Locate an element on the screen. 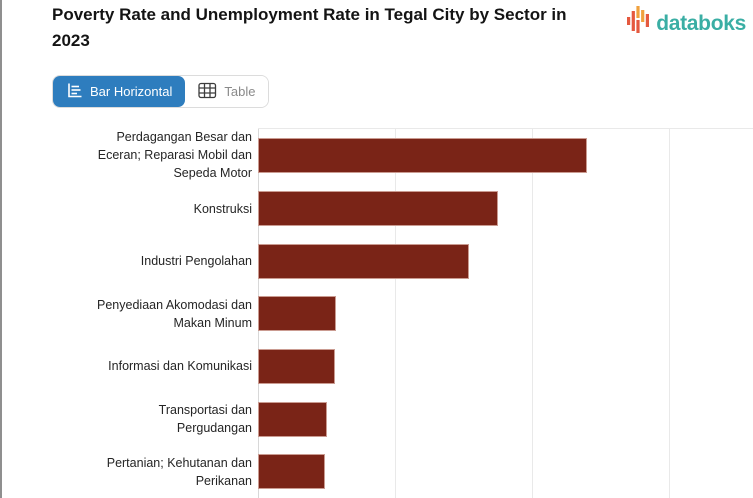 The width and height of the screenshot is (753, 498). chart-row: Pertanian; Kehutanan dan Perikanan is located at coordinates (376, 471).